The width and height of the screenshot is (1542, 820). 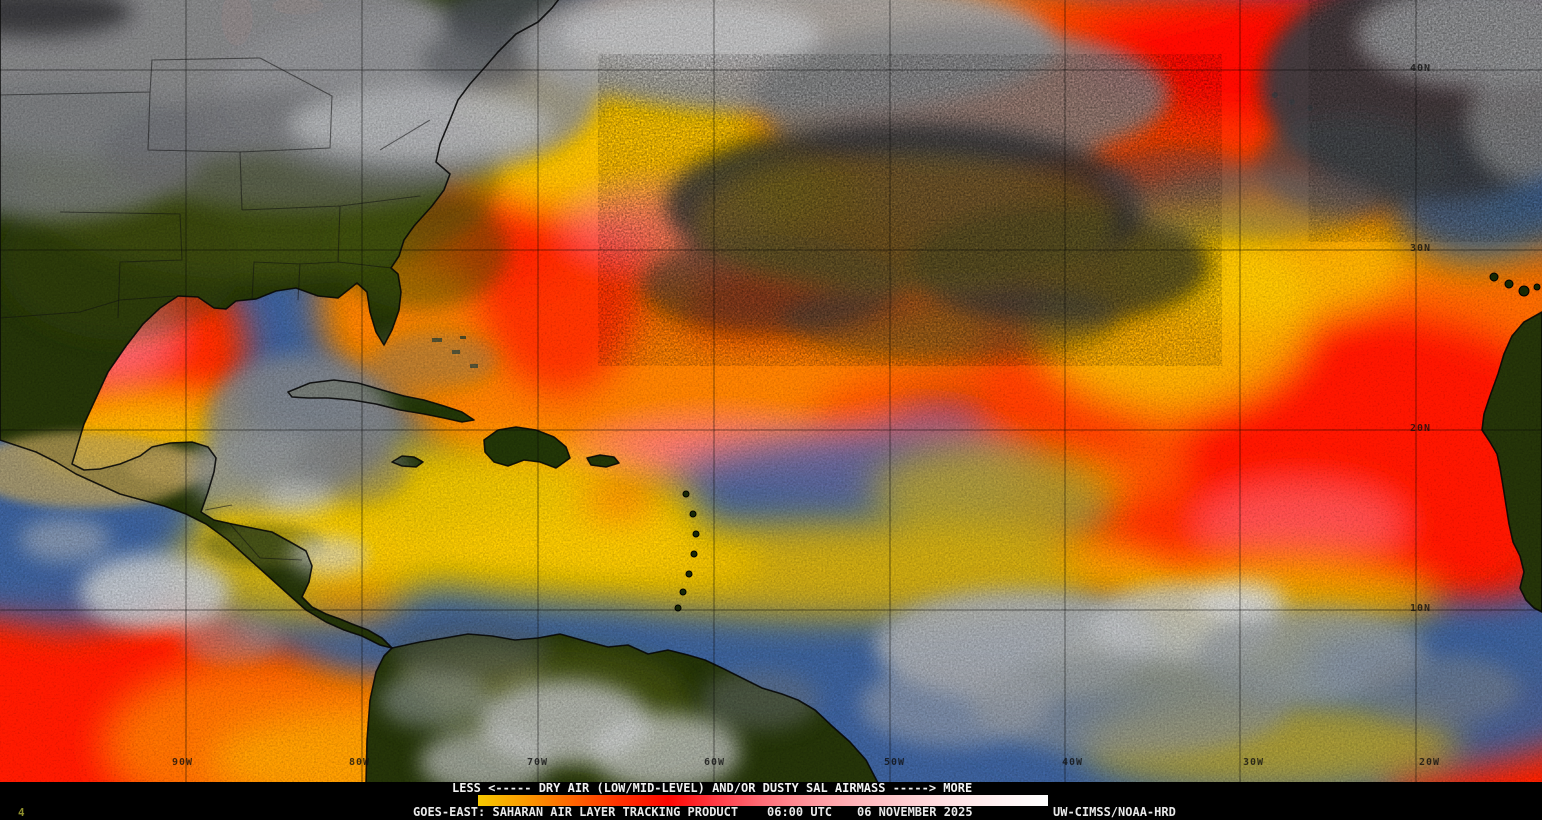 What do you see at coordinates (21, 812) in the screenshot?
I see `frame-counter: 4` at bounding box center [21, 812].